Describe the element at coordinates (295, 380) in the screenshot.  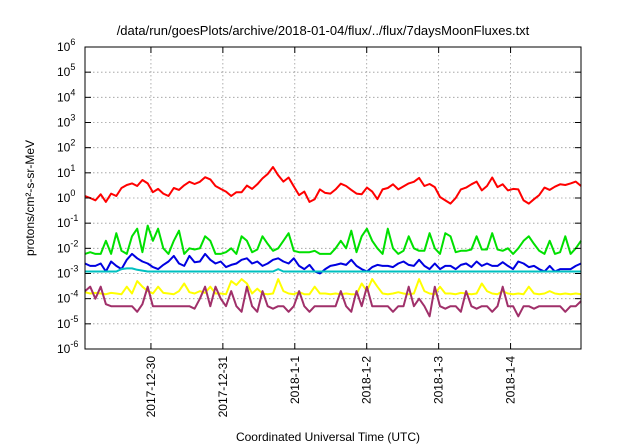
I see `x-tick-label: 2018-1-1` at that location.